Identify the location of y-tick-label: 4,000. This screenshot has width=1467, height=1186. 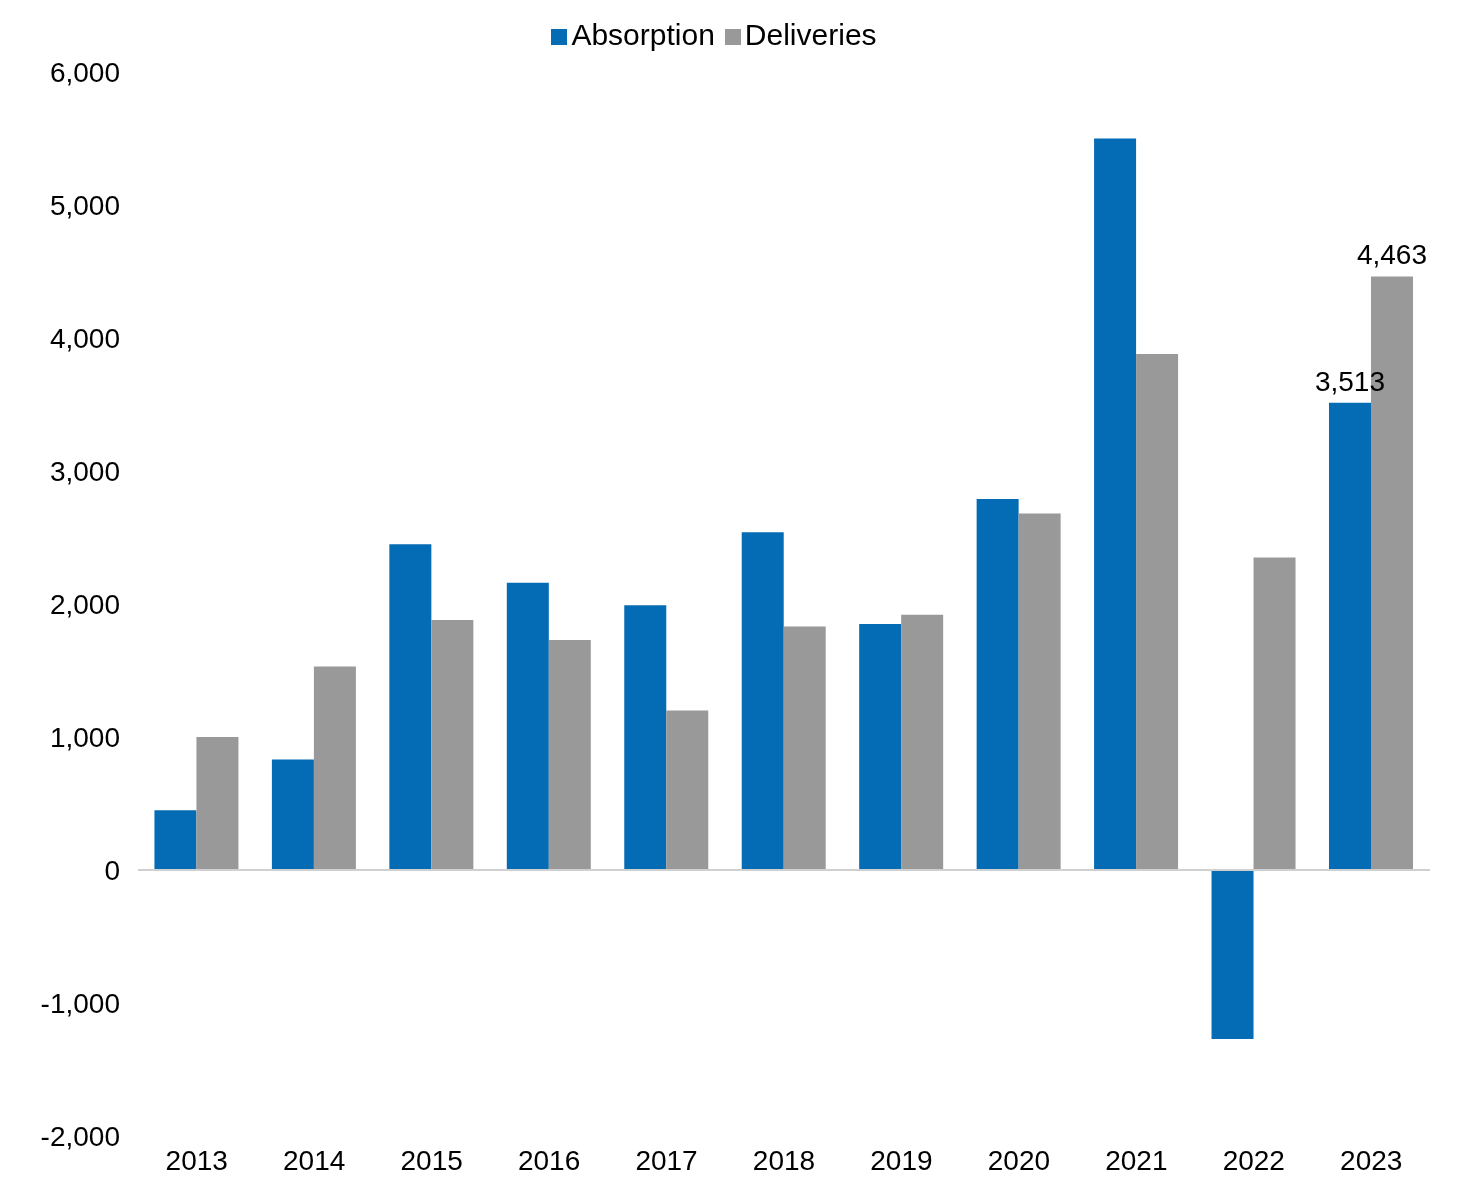
(84, 338).